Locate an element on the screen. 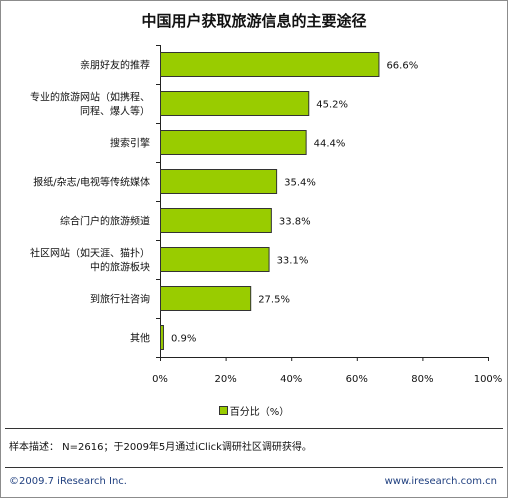 The width and height of the screenshot is (508, 498). category-label-line: 中的旅游板块 is located at coordinates (120, 267).